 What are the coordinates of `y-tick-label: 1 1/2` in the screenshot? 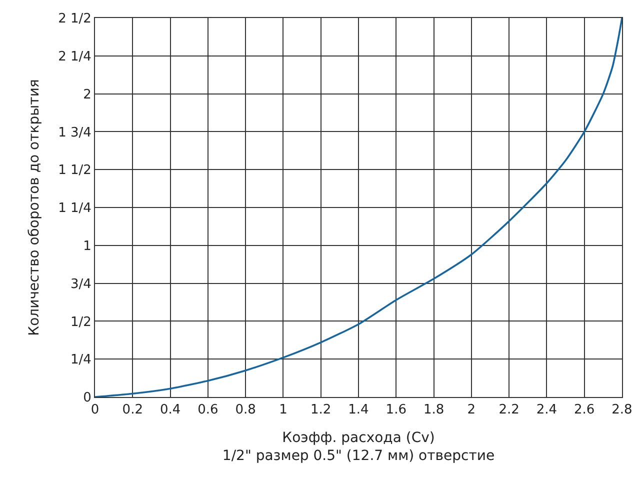 It's located at (75, 170).